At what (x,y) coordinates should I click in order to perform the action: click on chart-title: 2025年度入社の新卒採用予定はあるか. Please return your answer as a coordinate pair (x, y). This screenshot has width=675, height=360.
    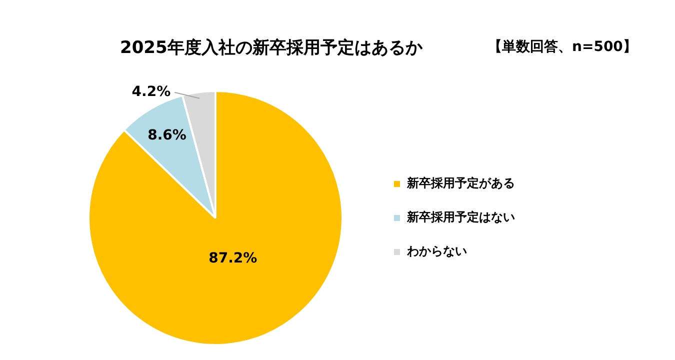
    Looking at the image, I should click on (271, 48).